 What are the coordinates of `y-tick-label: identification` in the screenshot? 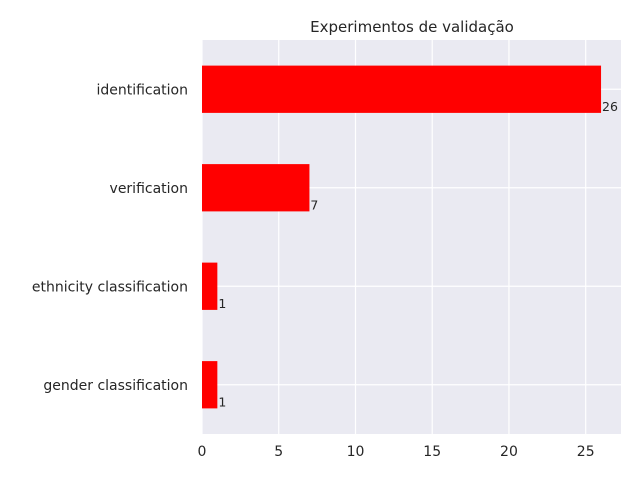 It's located at (142, 90).